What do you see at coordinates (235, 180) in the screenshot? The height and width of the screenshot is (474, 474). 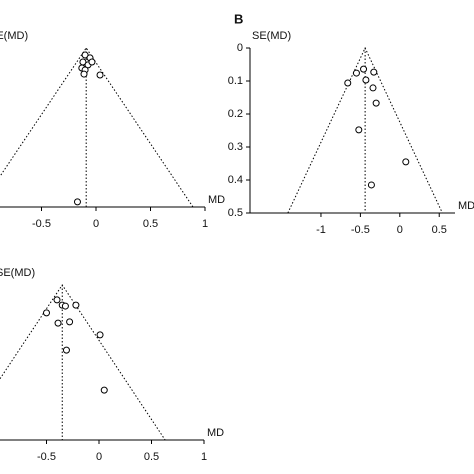 I see `y-tick-label: 0.4` at bounding box center [235, 180].